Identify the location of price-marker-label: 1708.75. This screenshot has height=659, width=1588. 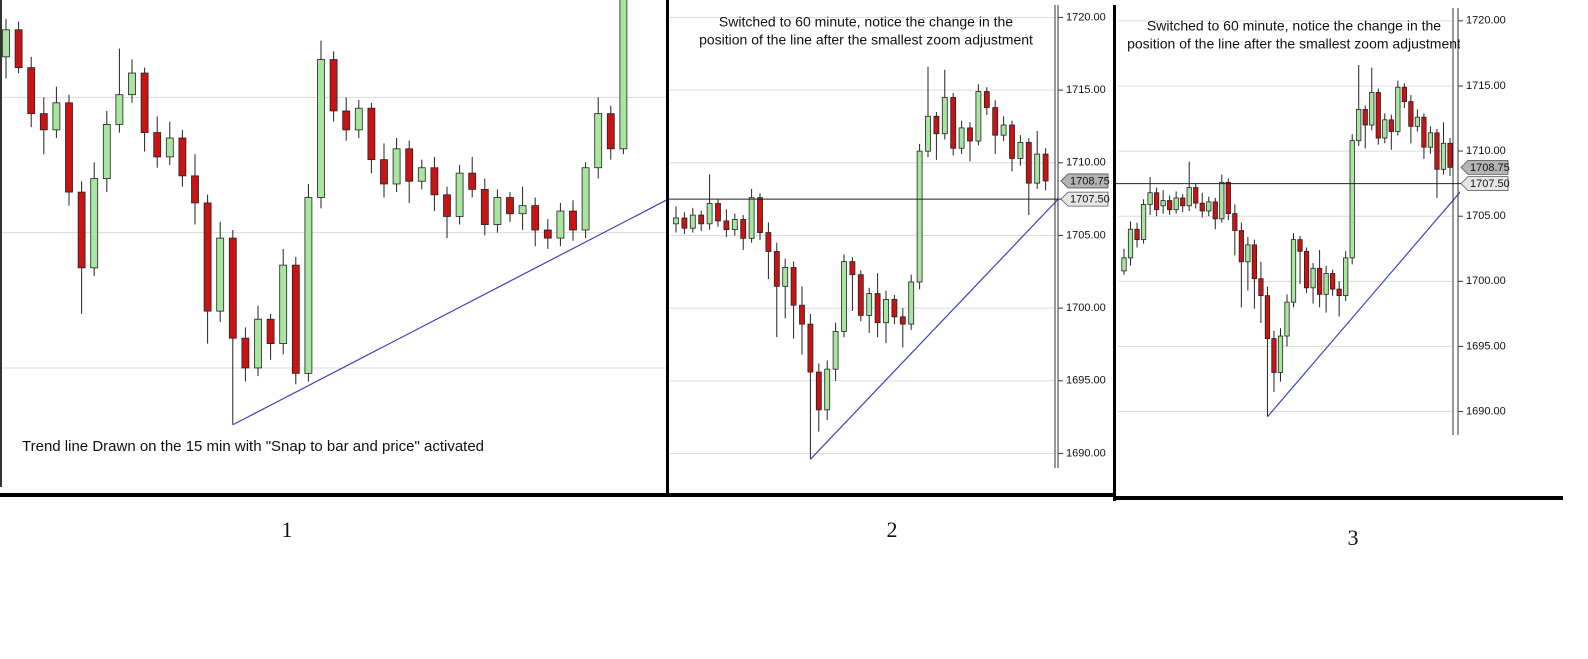
(1490, 168).